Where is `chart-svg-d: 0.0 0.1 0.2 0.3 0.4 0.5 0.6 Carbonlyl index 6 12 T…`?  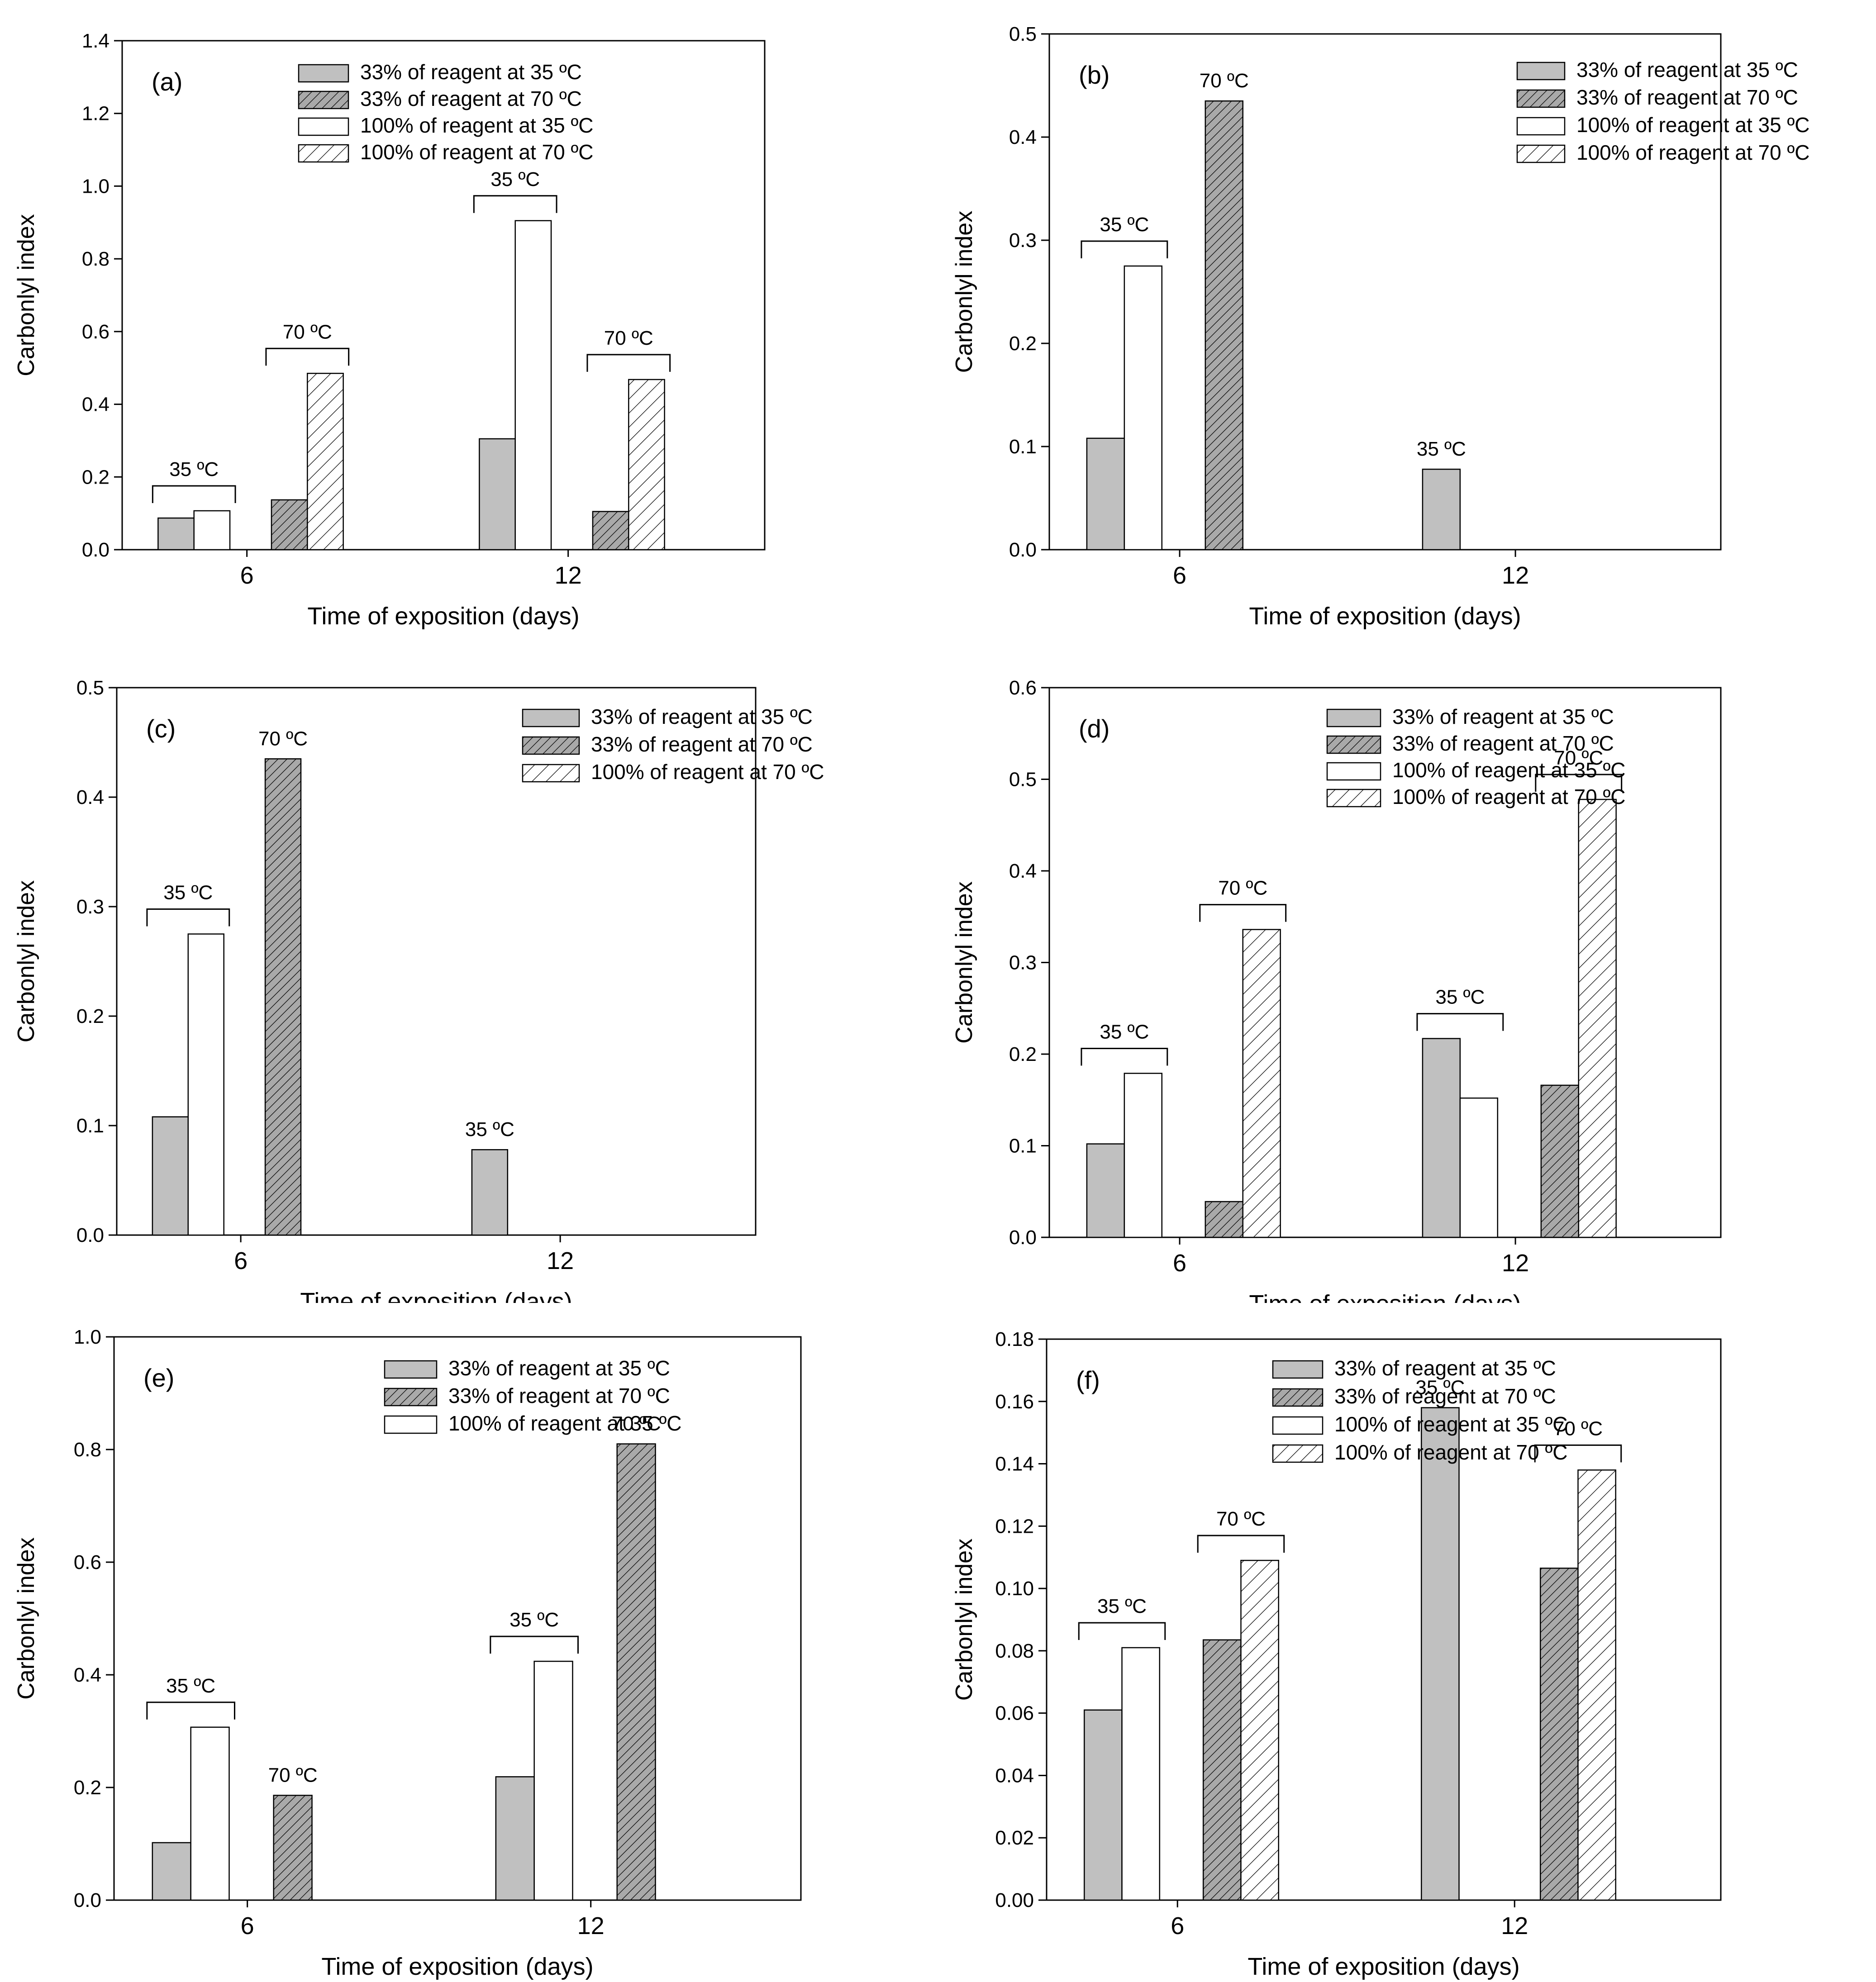
chart-svg-d: 0.0 0.1 0.2 0.3 0.4 0.5 0.6 Carbonlyl index 6 12 T… is located at coordinates (1336, 990).